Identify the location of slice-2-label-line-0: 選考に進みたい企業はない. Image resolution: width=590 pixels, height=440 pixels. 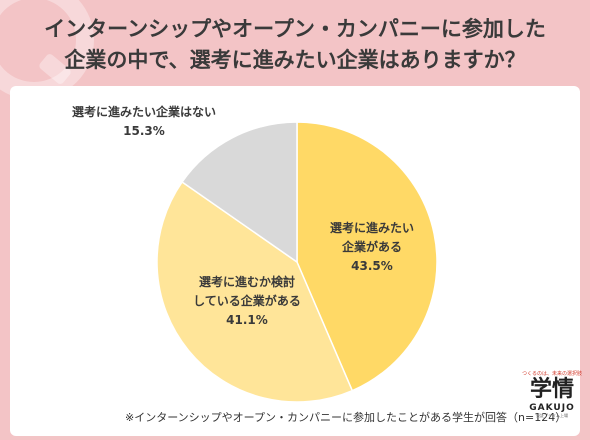
(144, 111).